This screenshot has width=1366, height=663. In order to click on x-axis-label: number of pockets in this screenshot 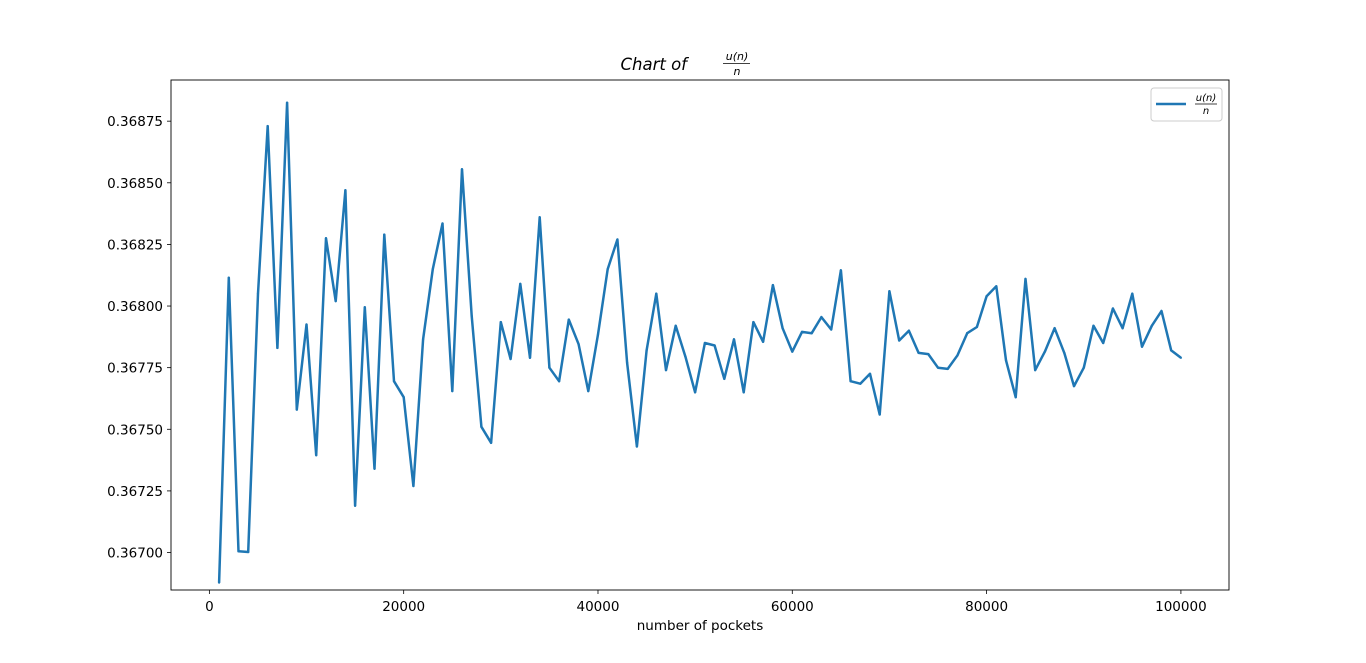, I will do `click(700, 626)`.